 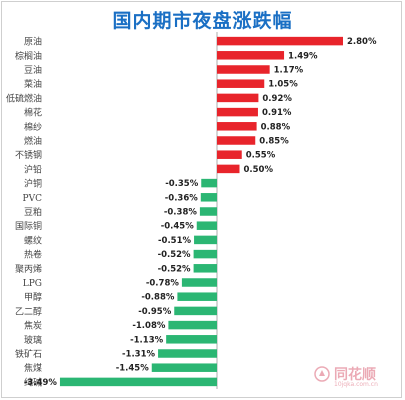 I want to click on category-label: 不锈钢, so click(x=28, y=155).